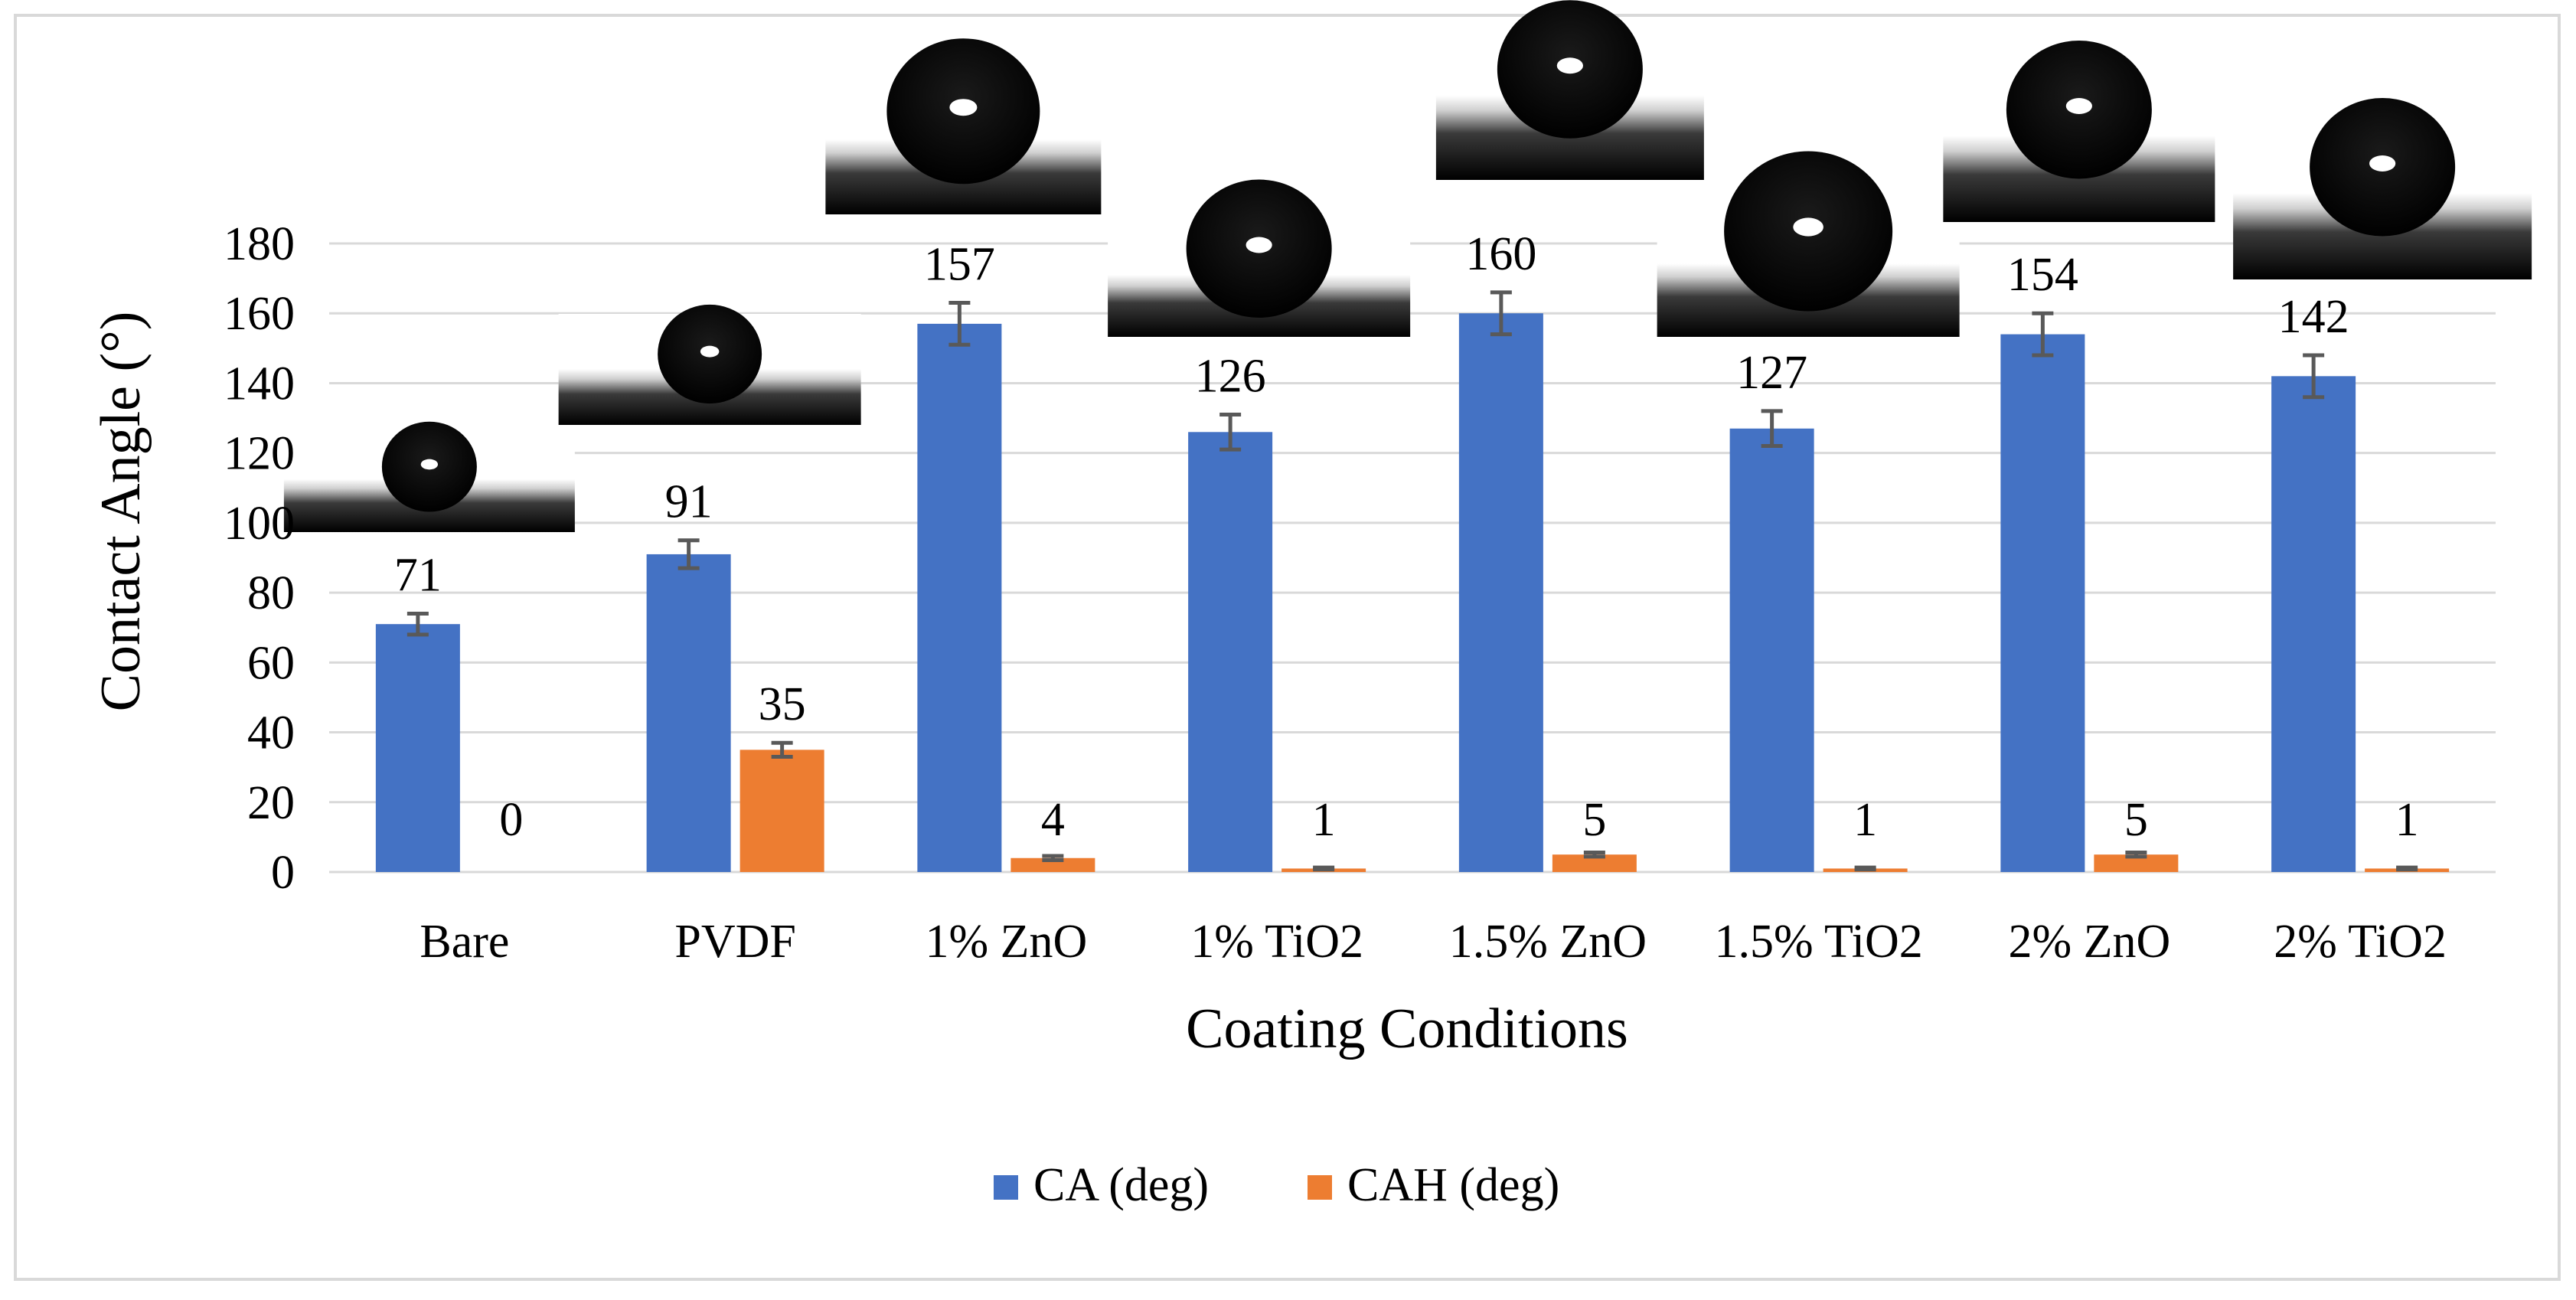 The height and width of the screenshot is (1300, 2576). What do you see at coordinates (1276, 1185) in the screenshot?
I see `legend: CA (deg) CAH (deg)` at bounding box center [1276, 1185].